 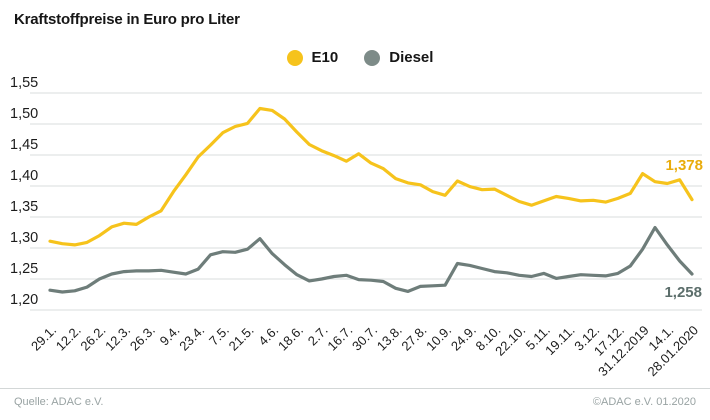 I want to click on x-axis-tick-label: 26.3., so click(x=142, y=338).